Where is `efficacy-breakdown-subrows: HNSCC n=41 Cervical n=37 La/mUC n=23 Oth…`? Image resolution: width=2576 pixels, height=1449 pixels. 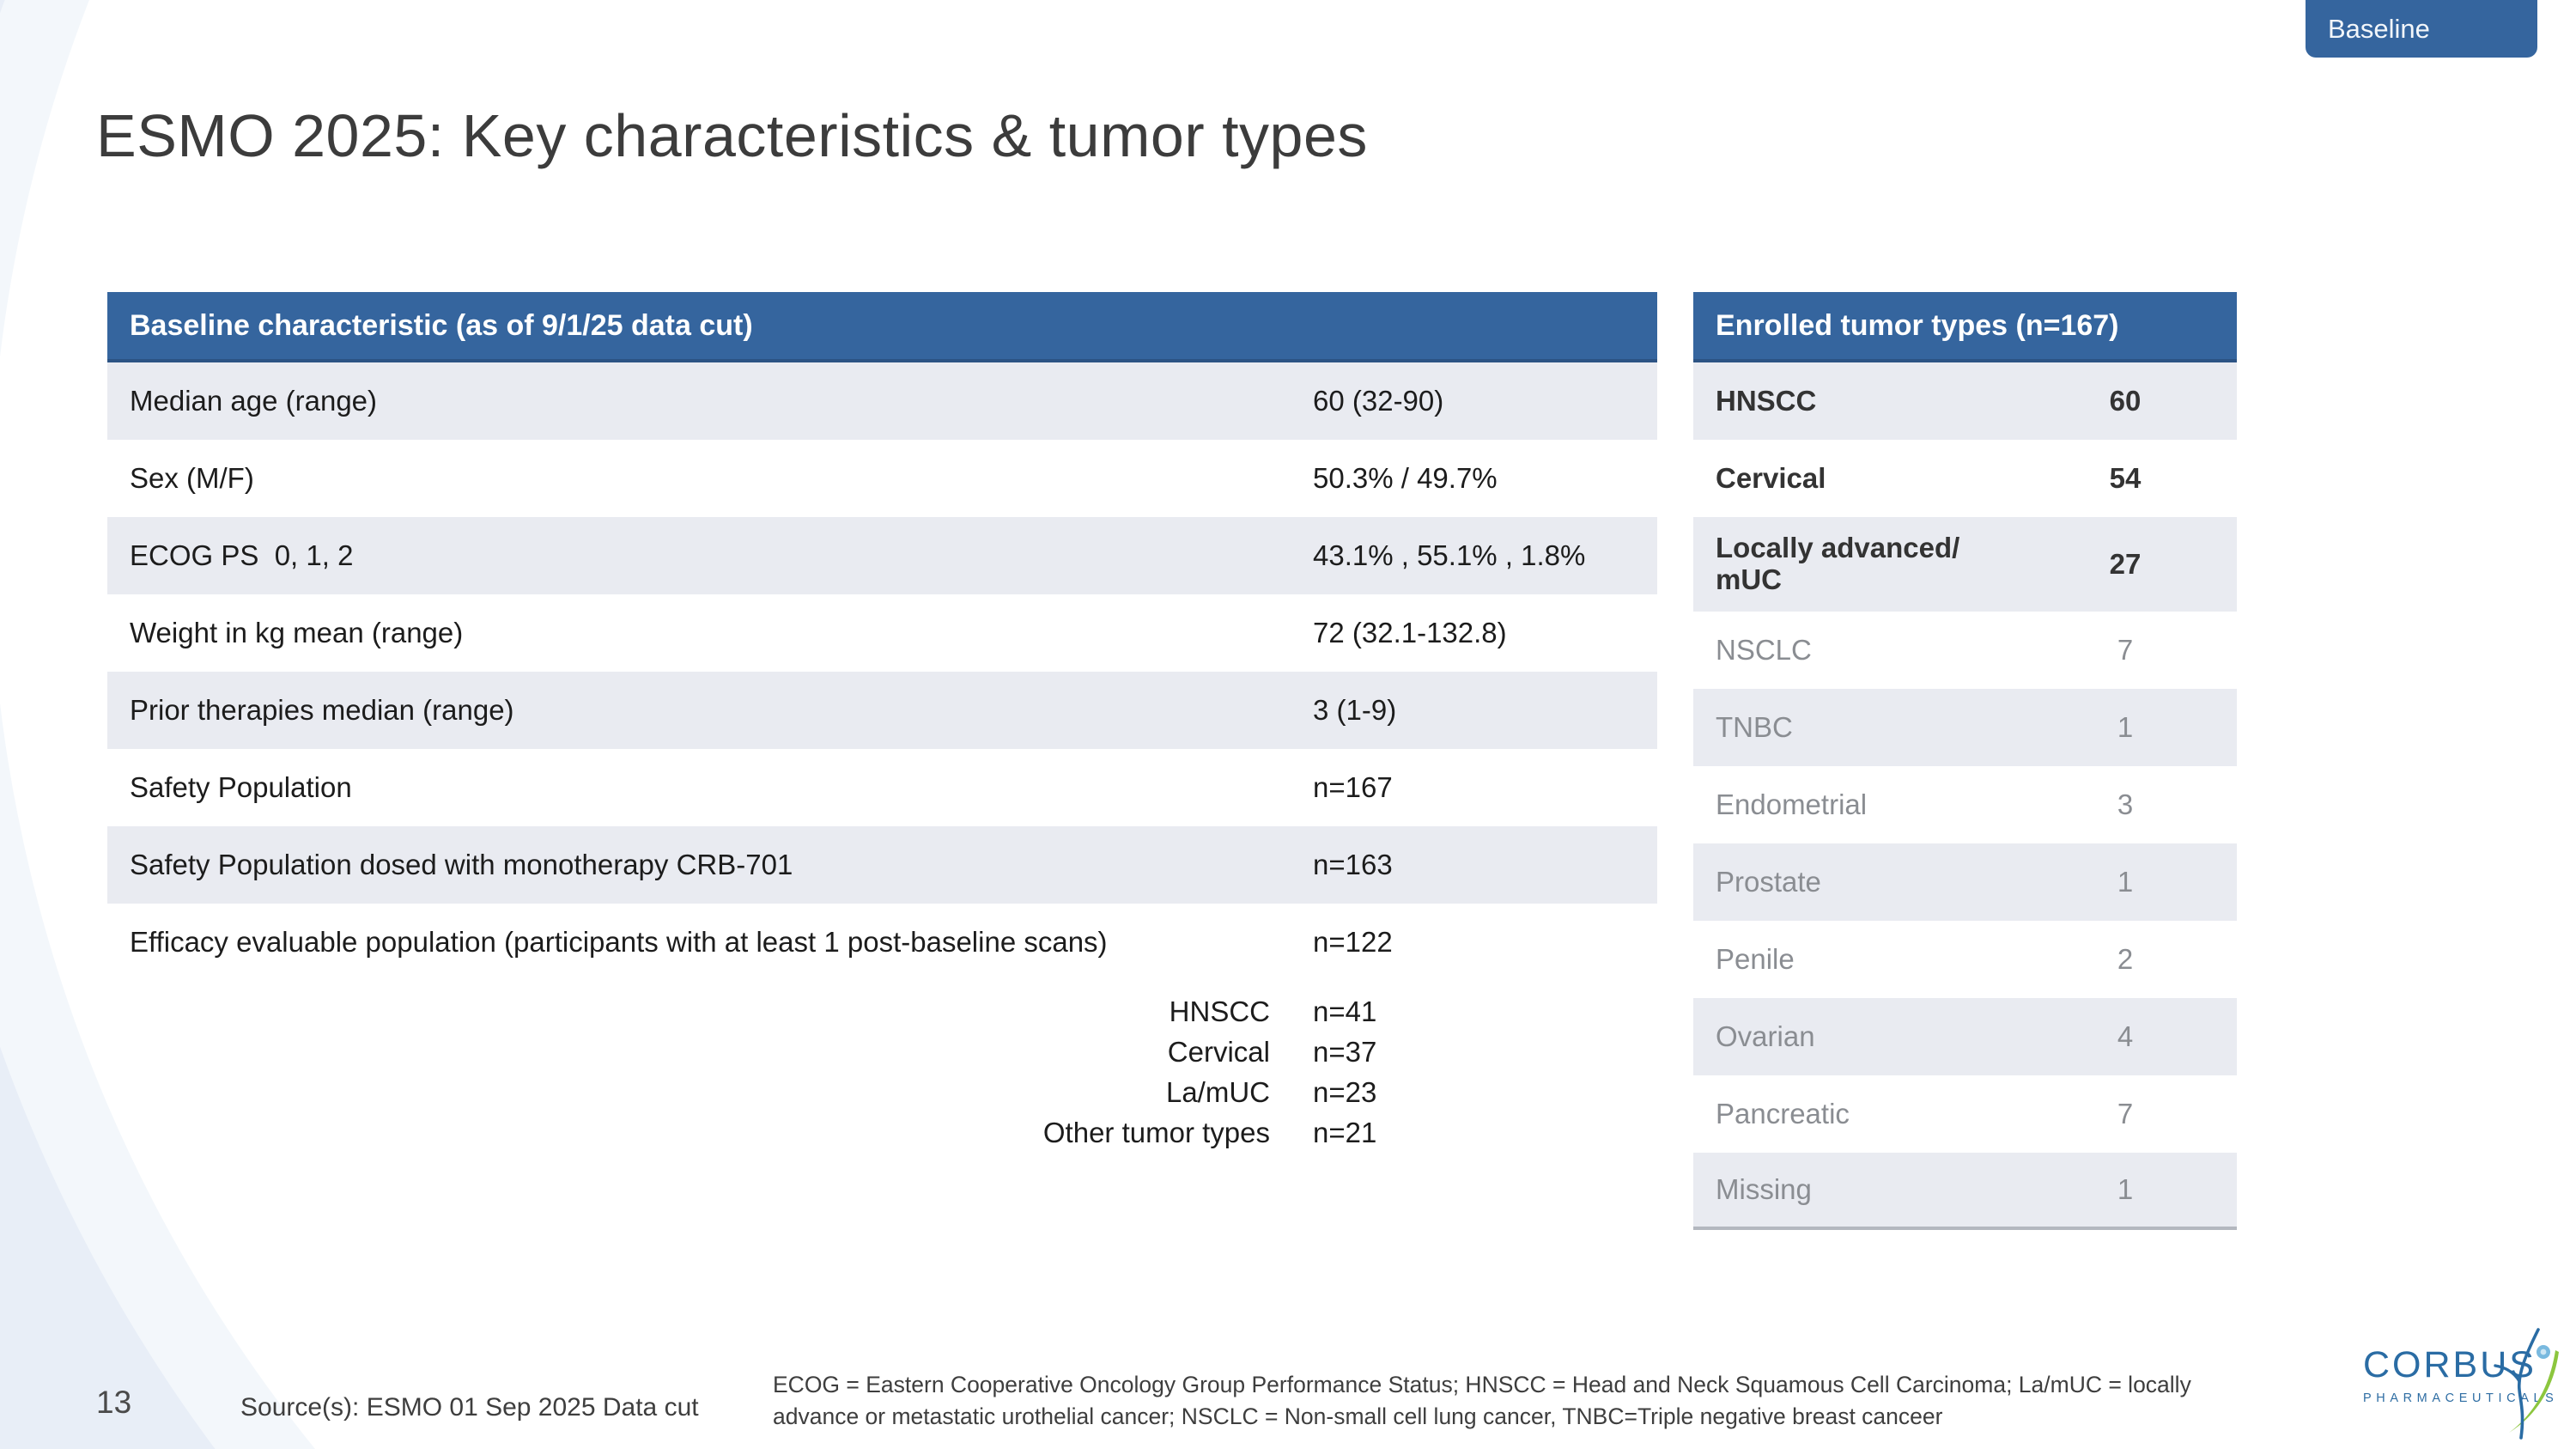
efficacy-breakdown-subrows: HNSCC n=41 Cervical n=37 La/mUC n=23 Oth… is located at coordinates (882, 1072).